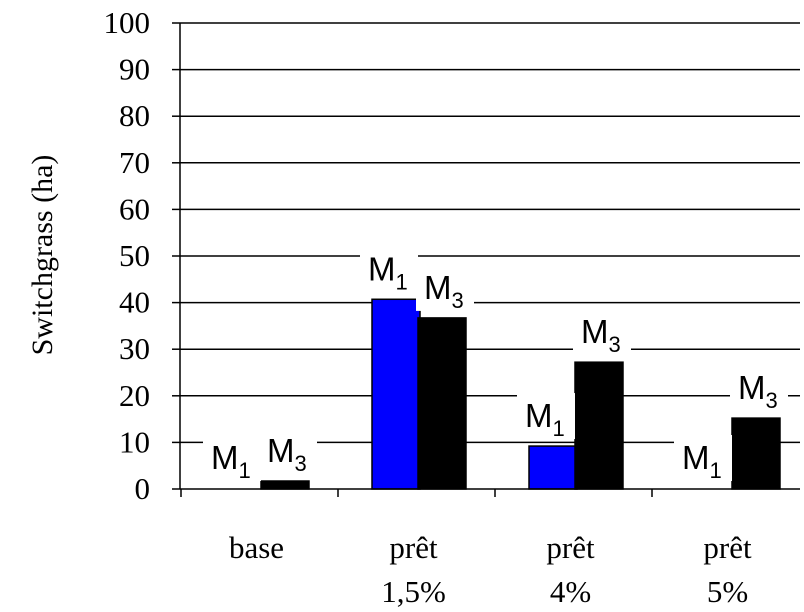  I want to click on y-tick-label: 90, so click(134, 69).